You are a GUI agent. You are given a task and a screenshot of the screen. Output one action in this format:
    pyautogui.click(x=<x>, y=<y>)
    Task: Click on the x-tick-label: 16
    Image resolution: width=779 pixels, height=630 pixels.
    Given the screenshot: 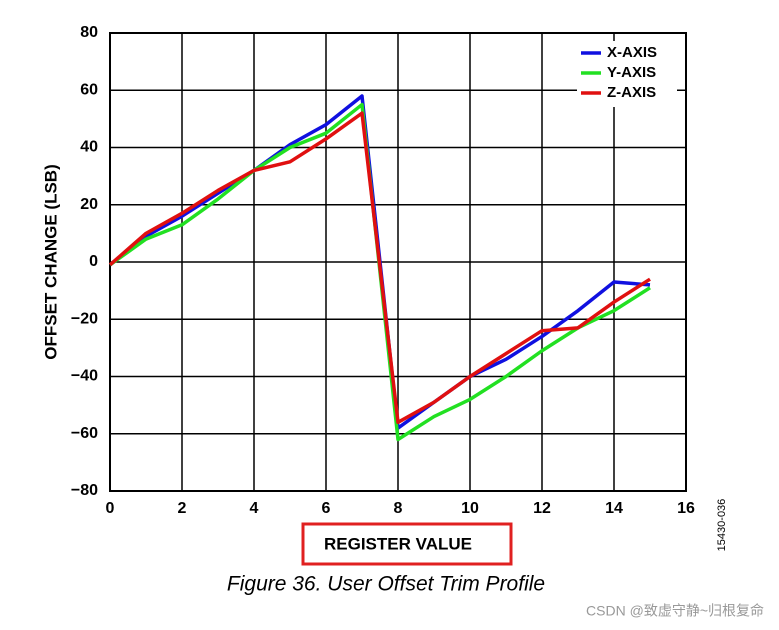 What is the action you would take?
    pyautogui.click(x=686, y=508)
    